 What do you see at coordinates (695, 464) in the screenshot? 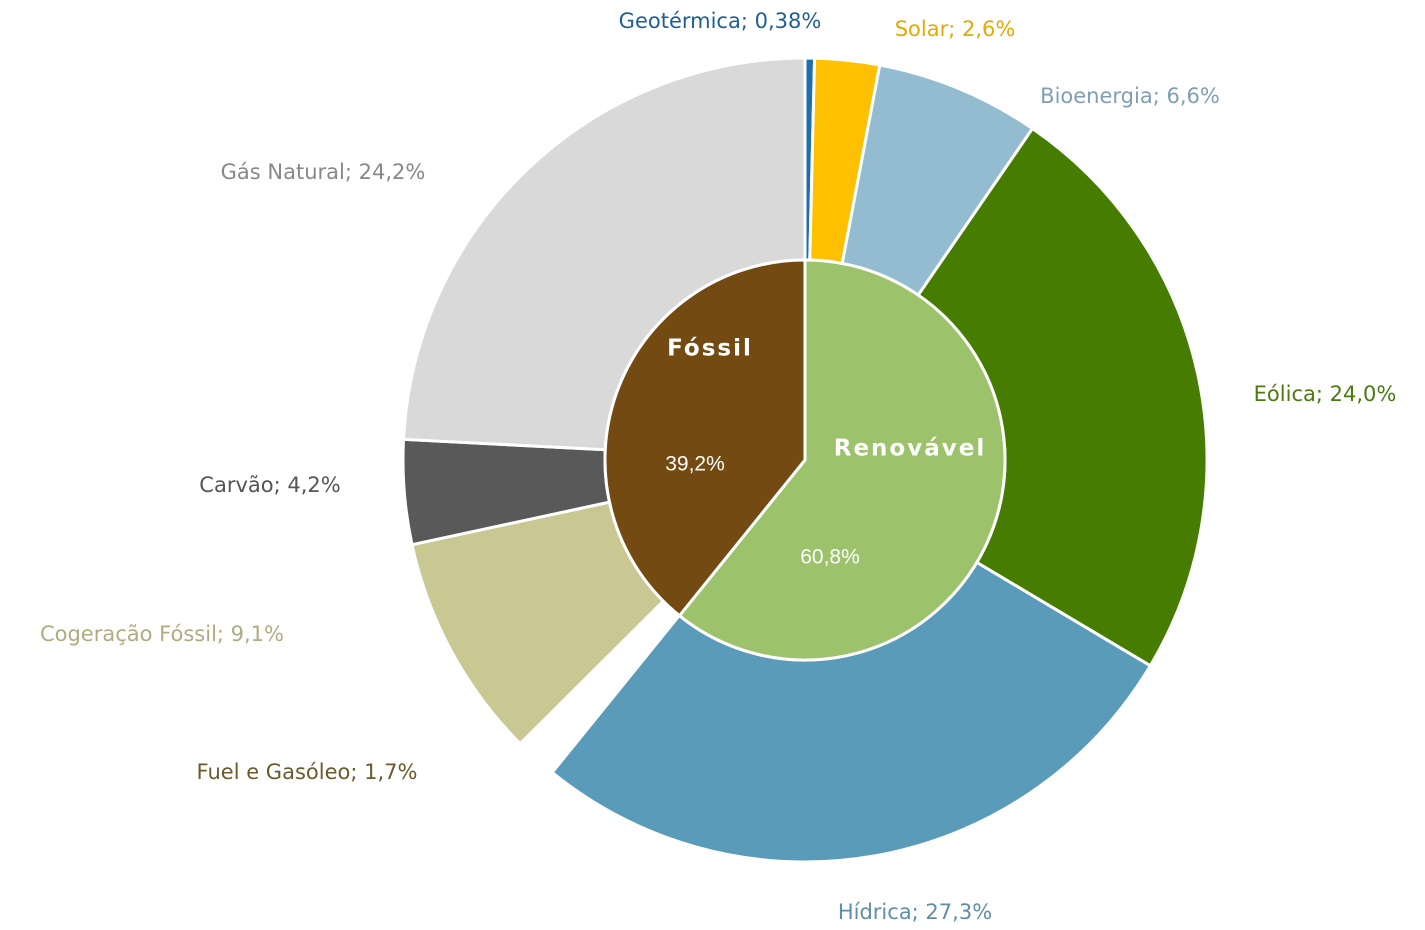
I see `inner-value: 39,2%` at bounding box center [695, 464].